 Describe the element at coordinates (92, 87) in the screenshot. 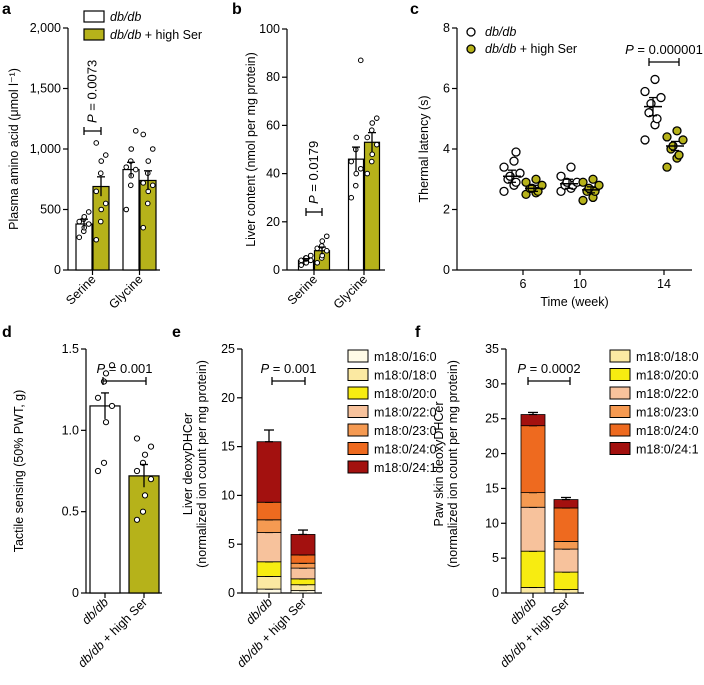

I see `p-value: = 0.0073` at that location.